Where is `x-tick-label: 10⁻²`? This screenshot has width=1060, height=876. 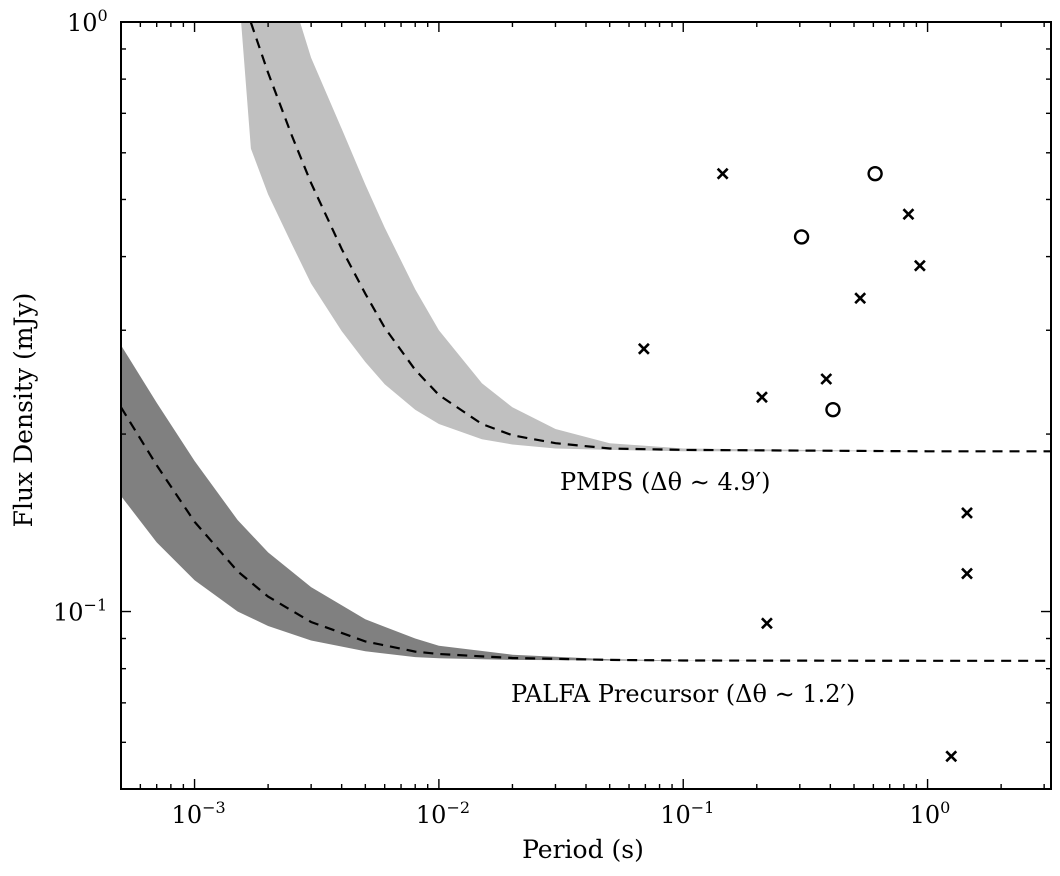 x-tick-label: 10⁻² is located at coordinates (443, 813).